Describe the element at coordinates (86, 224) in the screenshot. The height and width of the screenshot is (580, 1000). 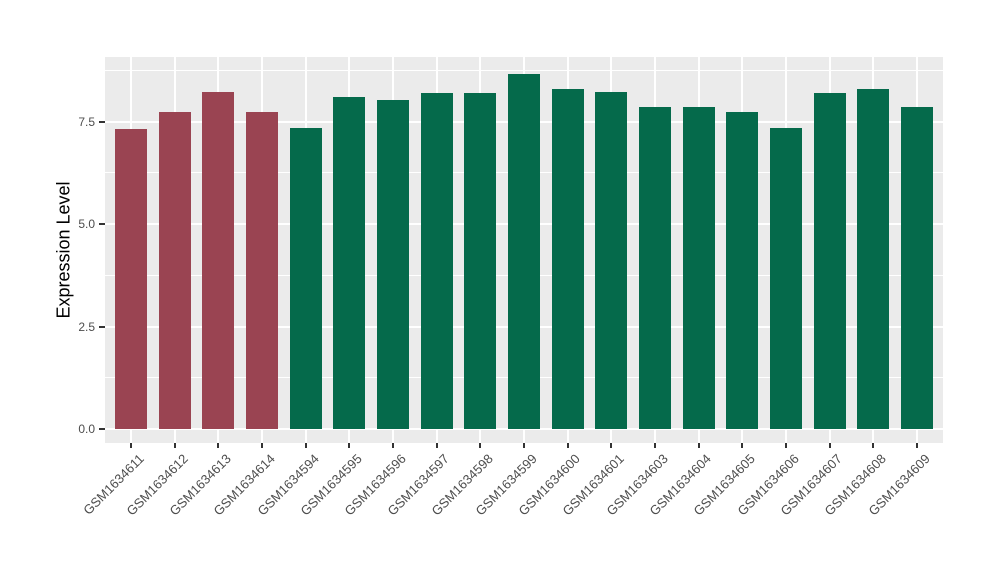
I see `y-tick-label: 5.0` at that location.